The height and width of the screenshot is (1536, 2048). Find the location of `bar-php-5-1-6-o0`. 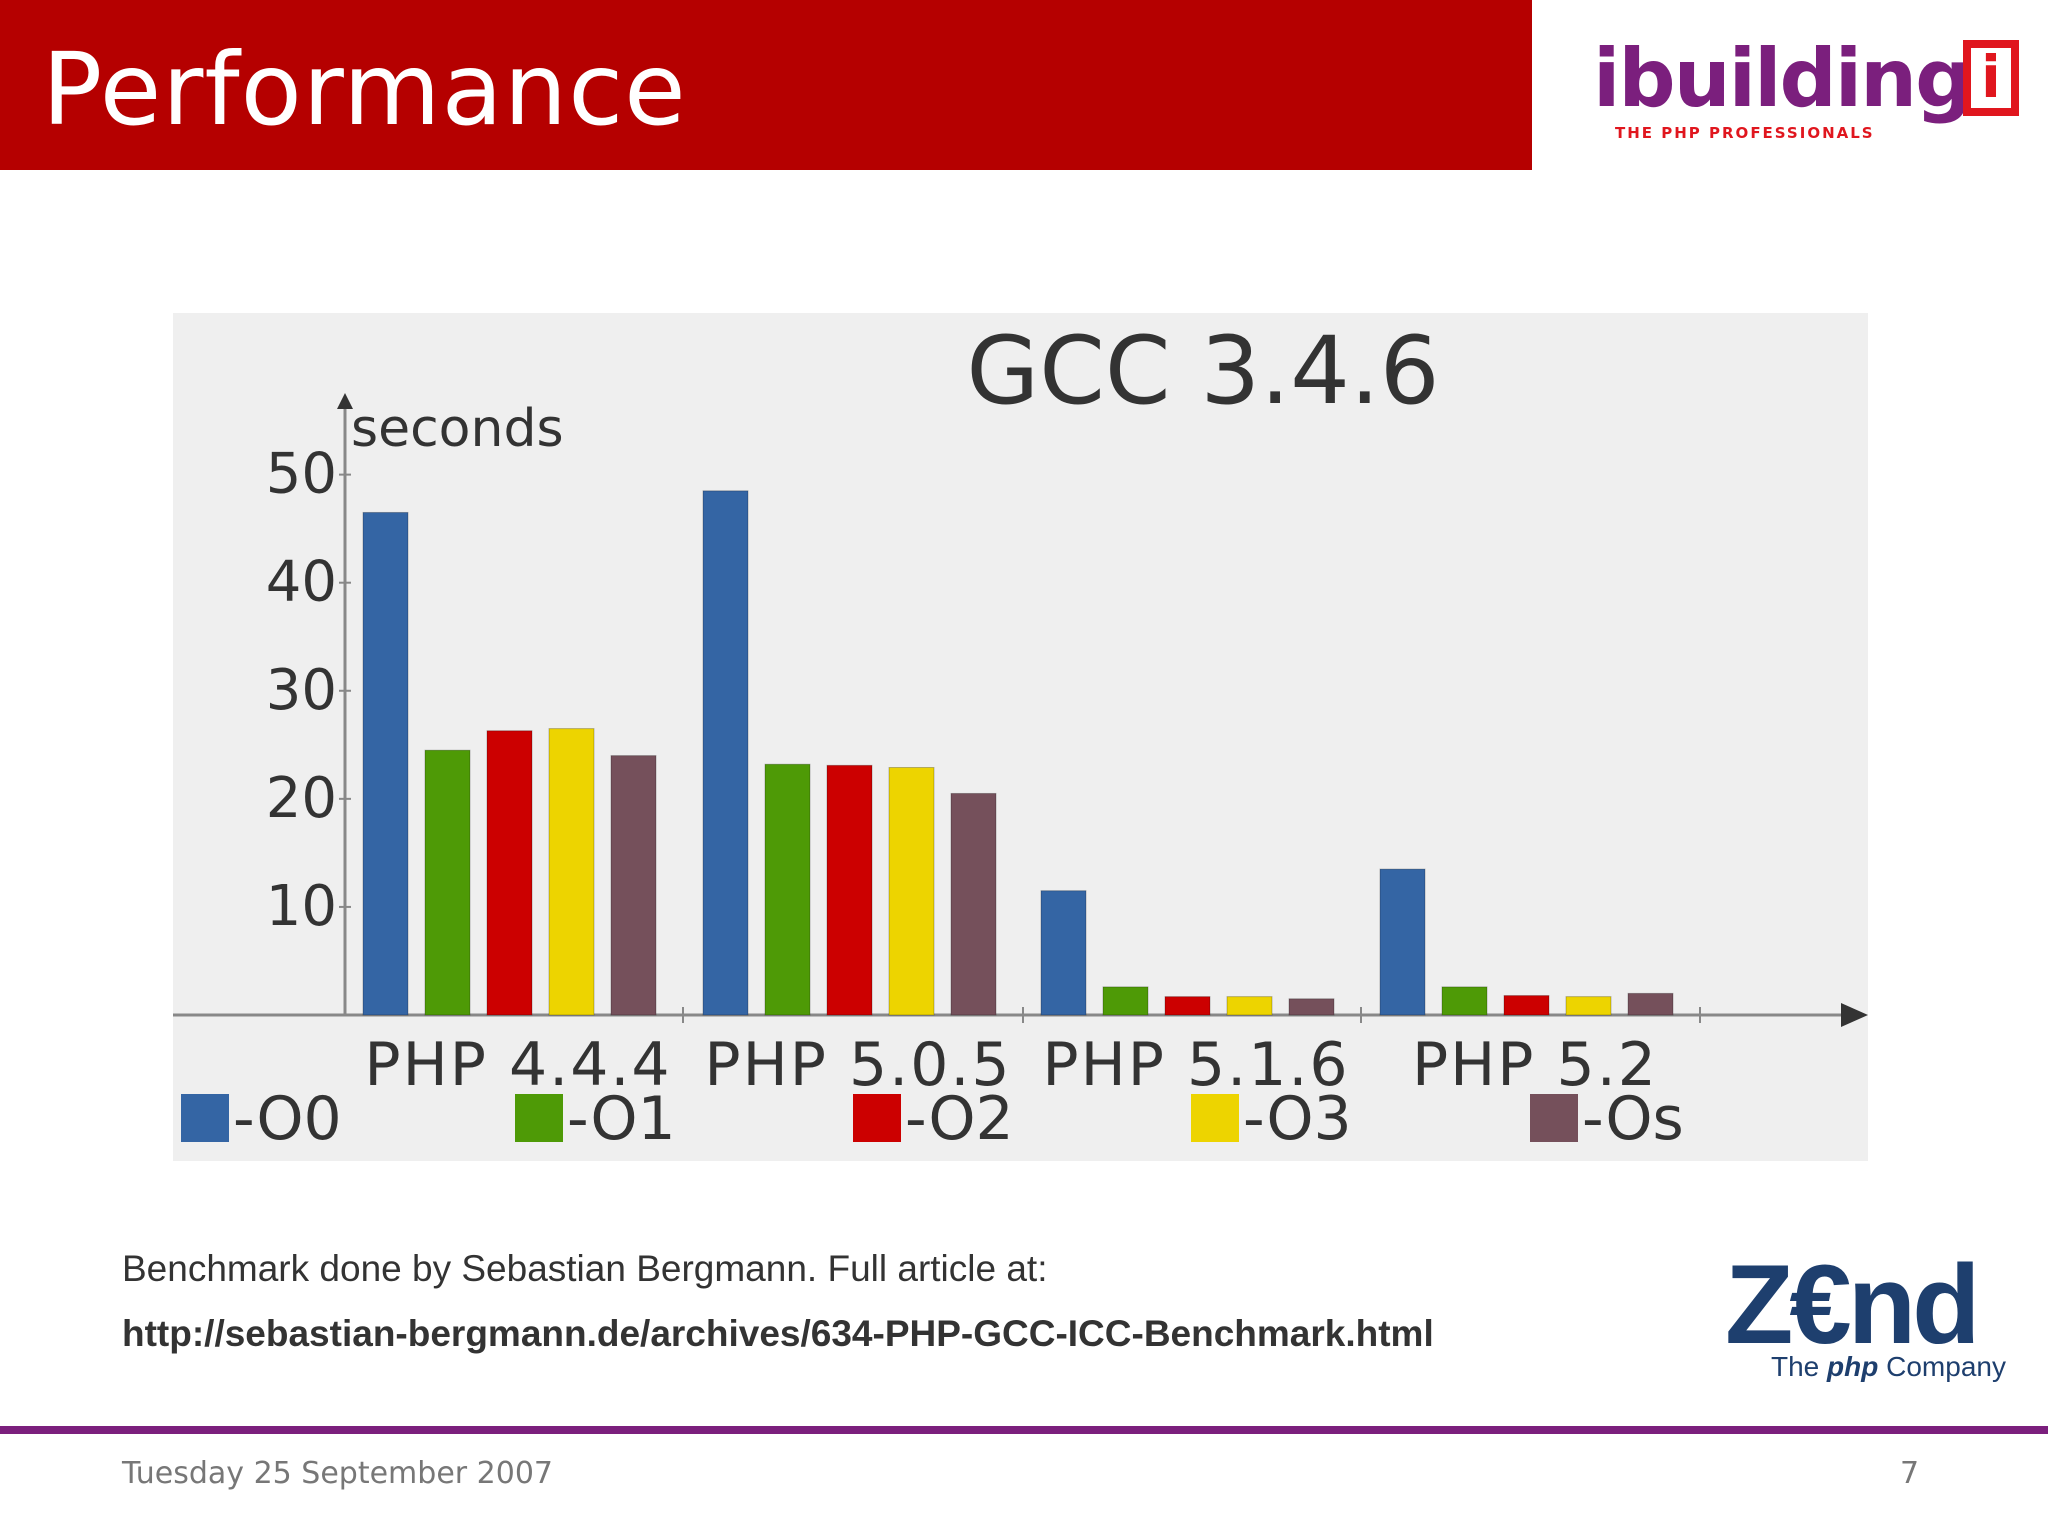

bar-php-5-1-6-o0 is located at coordinates (1063, 953).